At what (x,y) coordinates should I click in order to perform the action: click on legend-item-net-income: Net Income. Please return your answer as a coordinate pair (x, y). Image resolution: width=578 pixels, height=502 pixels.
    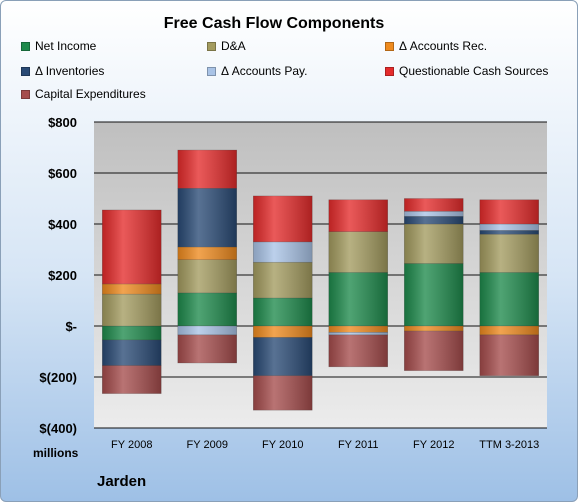
    Looking at the image, I should click on (58, 46).